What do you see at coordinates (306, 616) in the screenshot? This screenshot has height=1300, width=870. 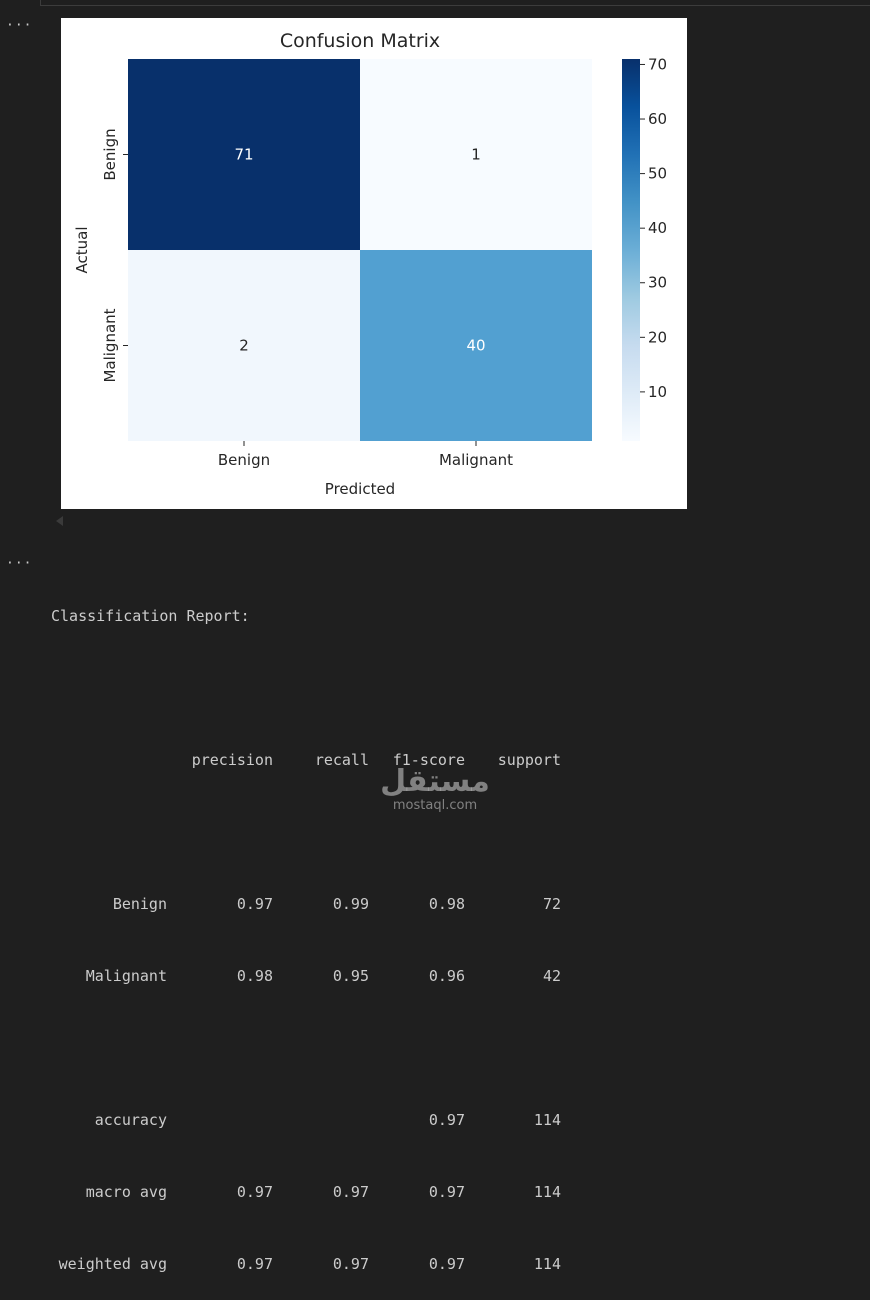 I see `report-heading: Classification Report:` at bounding box center [306, 616].